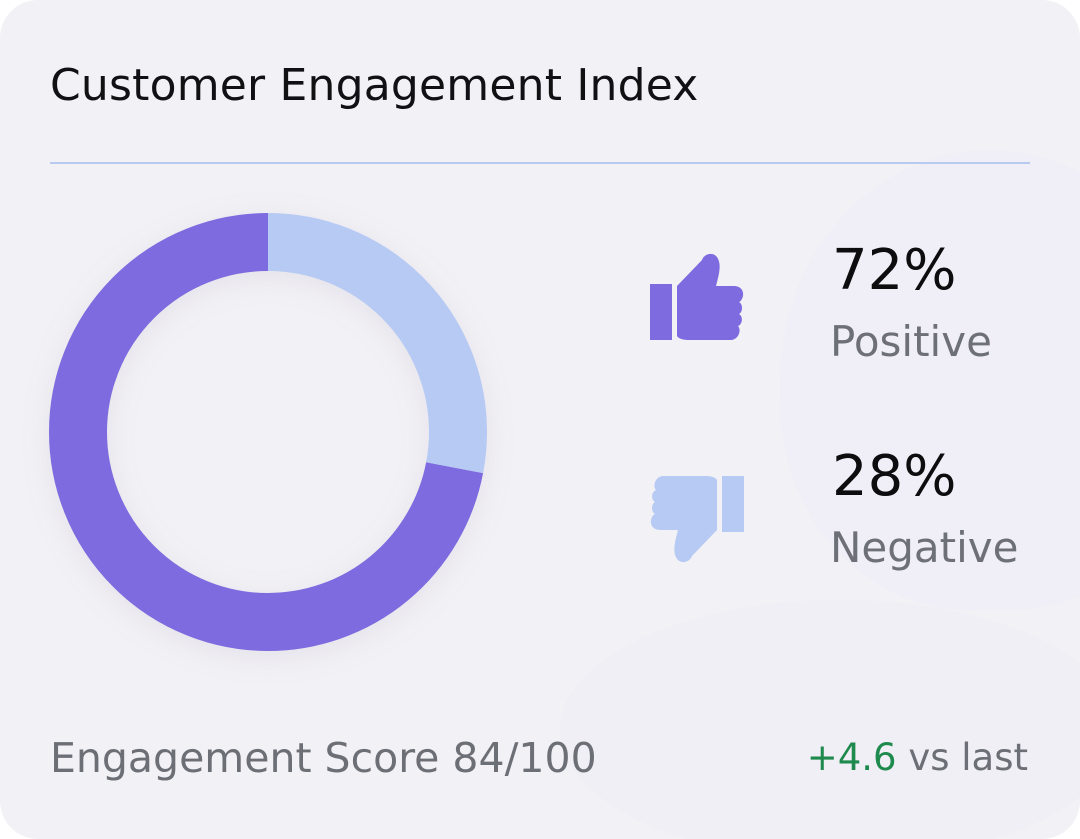 Image resolution: width=1080 pixels, height=839 pixels. Describe the element at coordinates (911, 341) in the screenshot. I see `positive-label: Positive` at that location.